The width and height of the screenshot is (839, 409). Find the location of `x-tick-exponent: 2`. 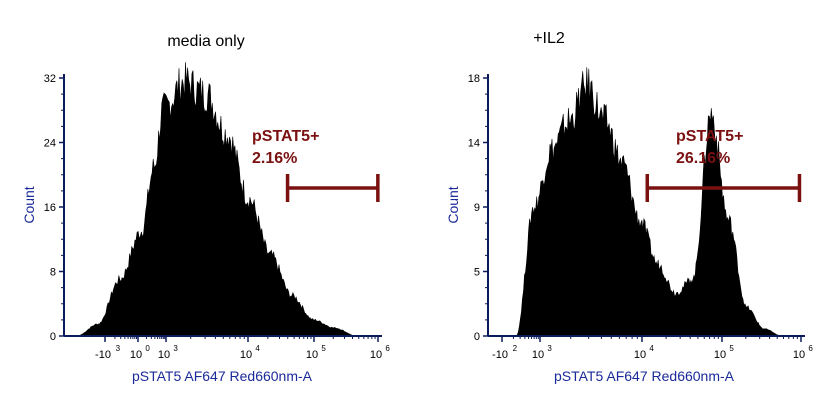

x-tick-exponent: 2 is located at coordinates (515, 348).